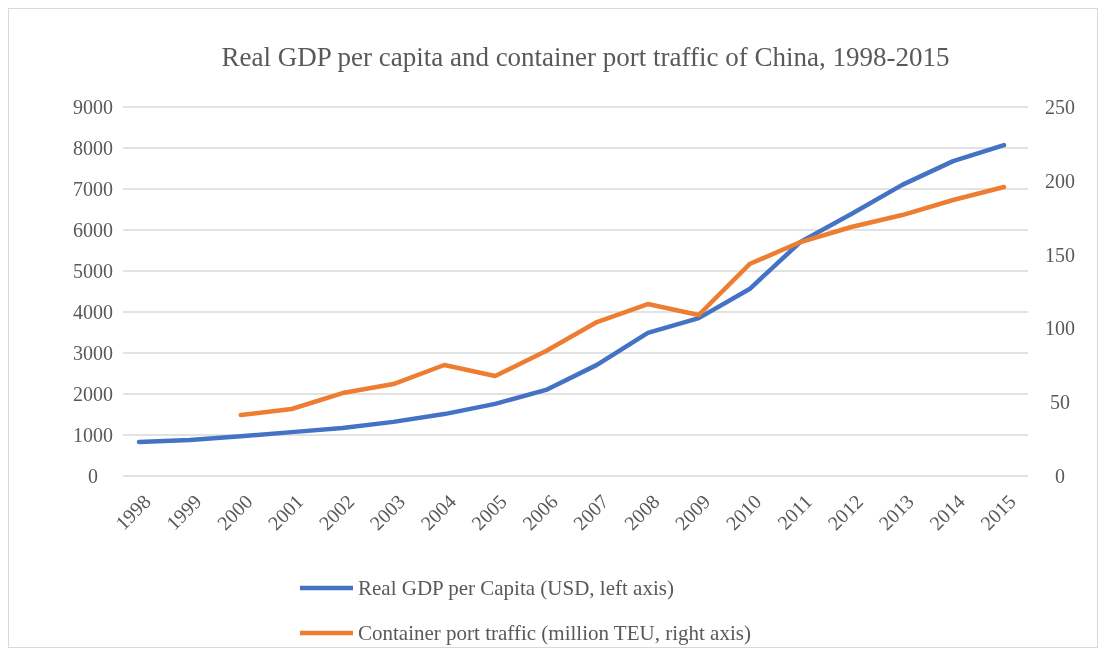 The width and height of the screenshot is (1107, 650). I want to click on y2-tick-label: 200, so click(1060, 180).